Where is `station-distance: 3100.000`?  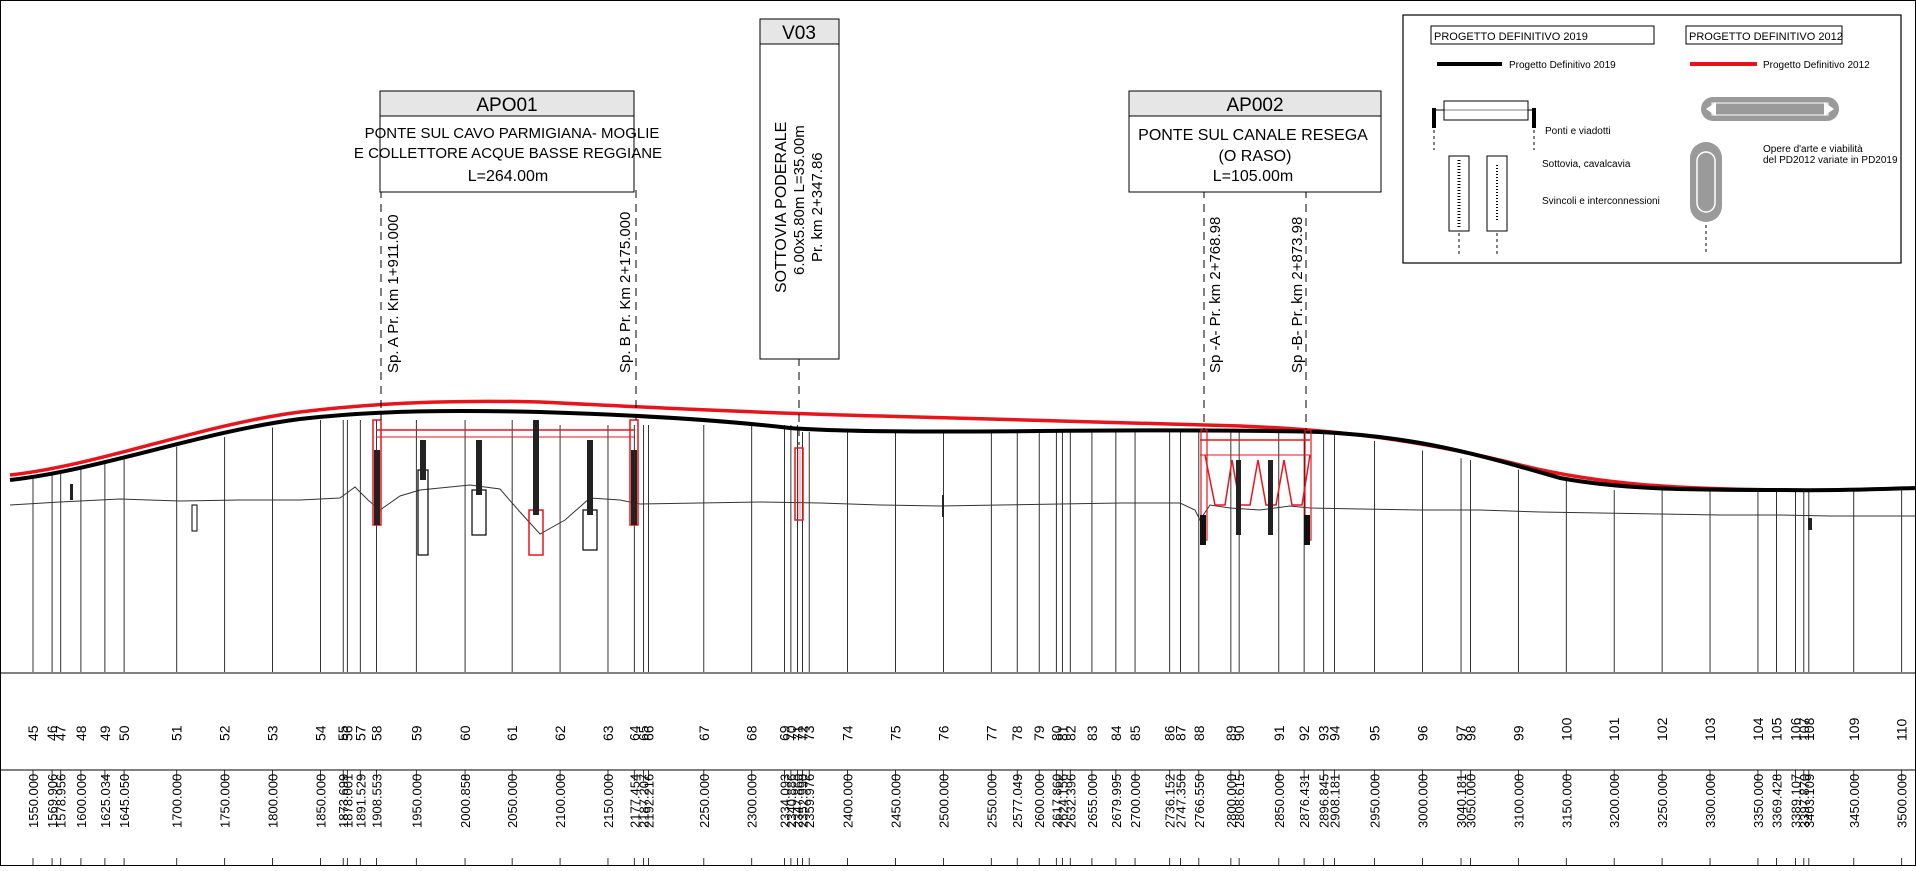
station-distance: 3100.000 is located at coordinates (1518, 801).